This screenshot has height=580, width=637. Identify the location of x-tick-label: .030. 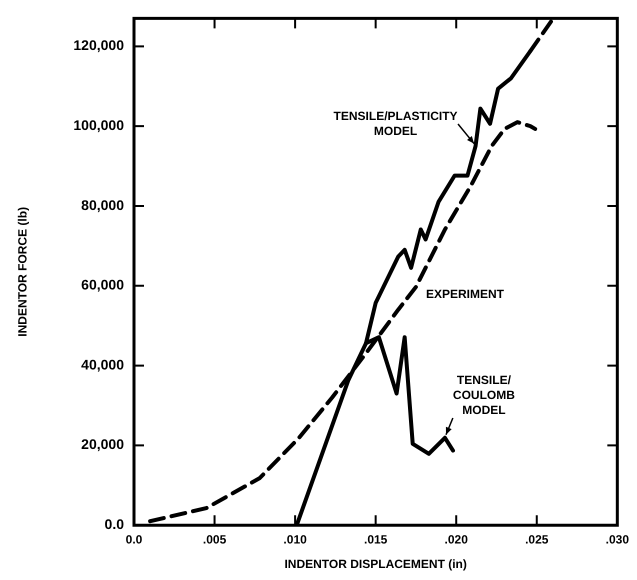
(618, 539).